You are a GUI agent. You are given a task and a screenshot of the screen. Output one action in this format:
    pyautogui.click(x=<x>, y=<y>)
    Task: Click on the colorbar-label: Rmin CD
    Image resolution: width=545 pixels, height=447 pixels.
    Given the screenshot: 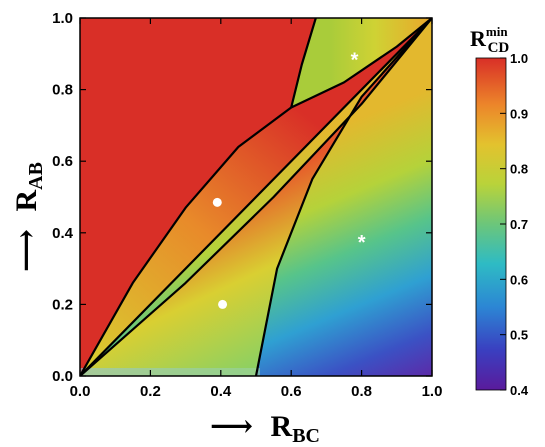 What is the action you would take?
    pyautogui.click(x=489, y=40)
    